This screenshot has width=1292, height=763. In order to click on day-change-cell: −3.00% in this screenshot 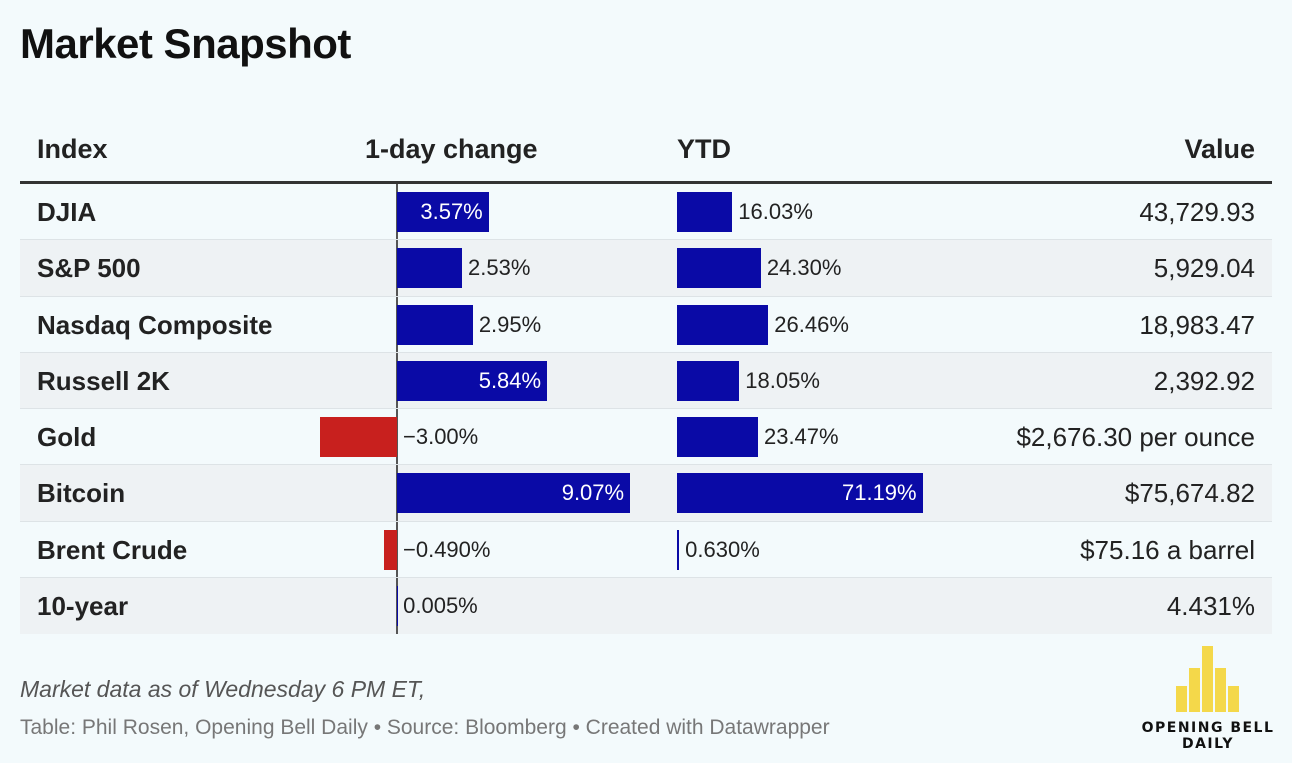, I will do `click(420, 437)`.